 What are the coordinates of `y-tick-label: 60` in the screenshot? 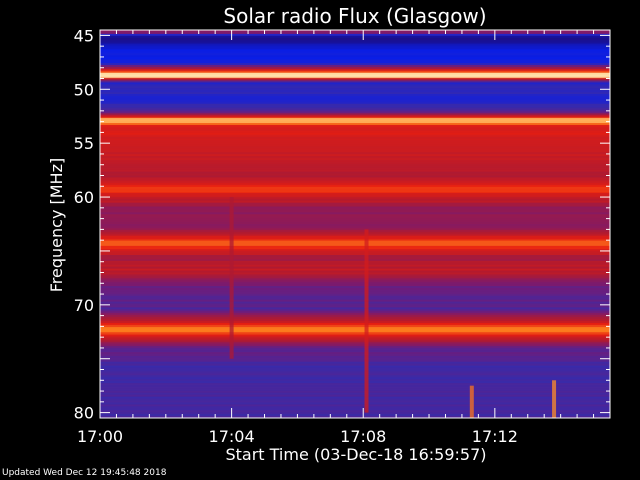 It's located at (84, 197).